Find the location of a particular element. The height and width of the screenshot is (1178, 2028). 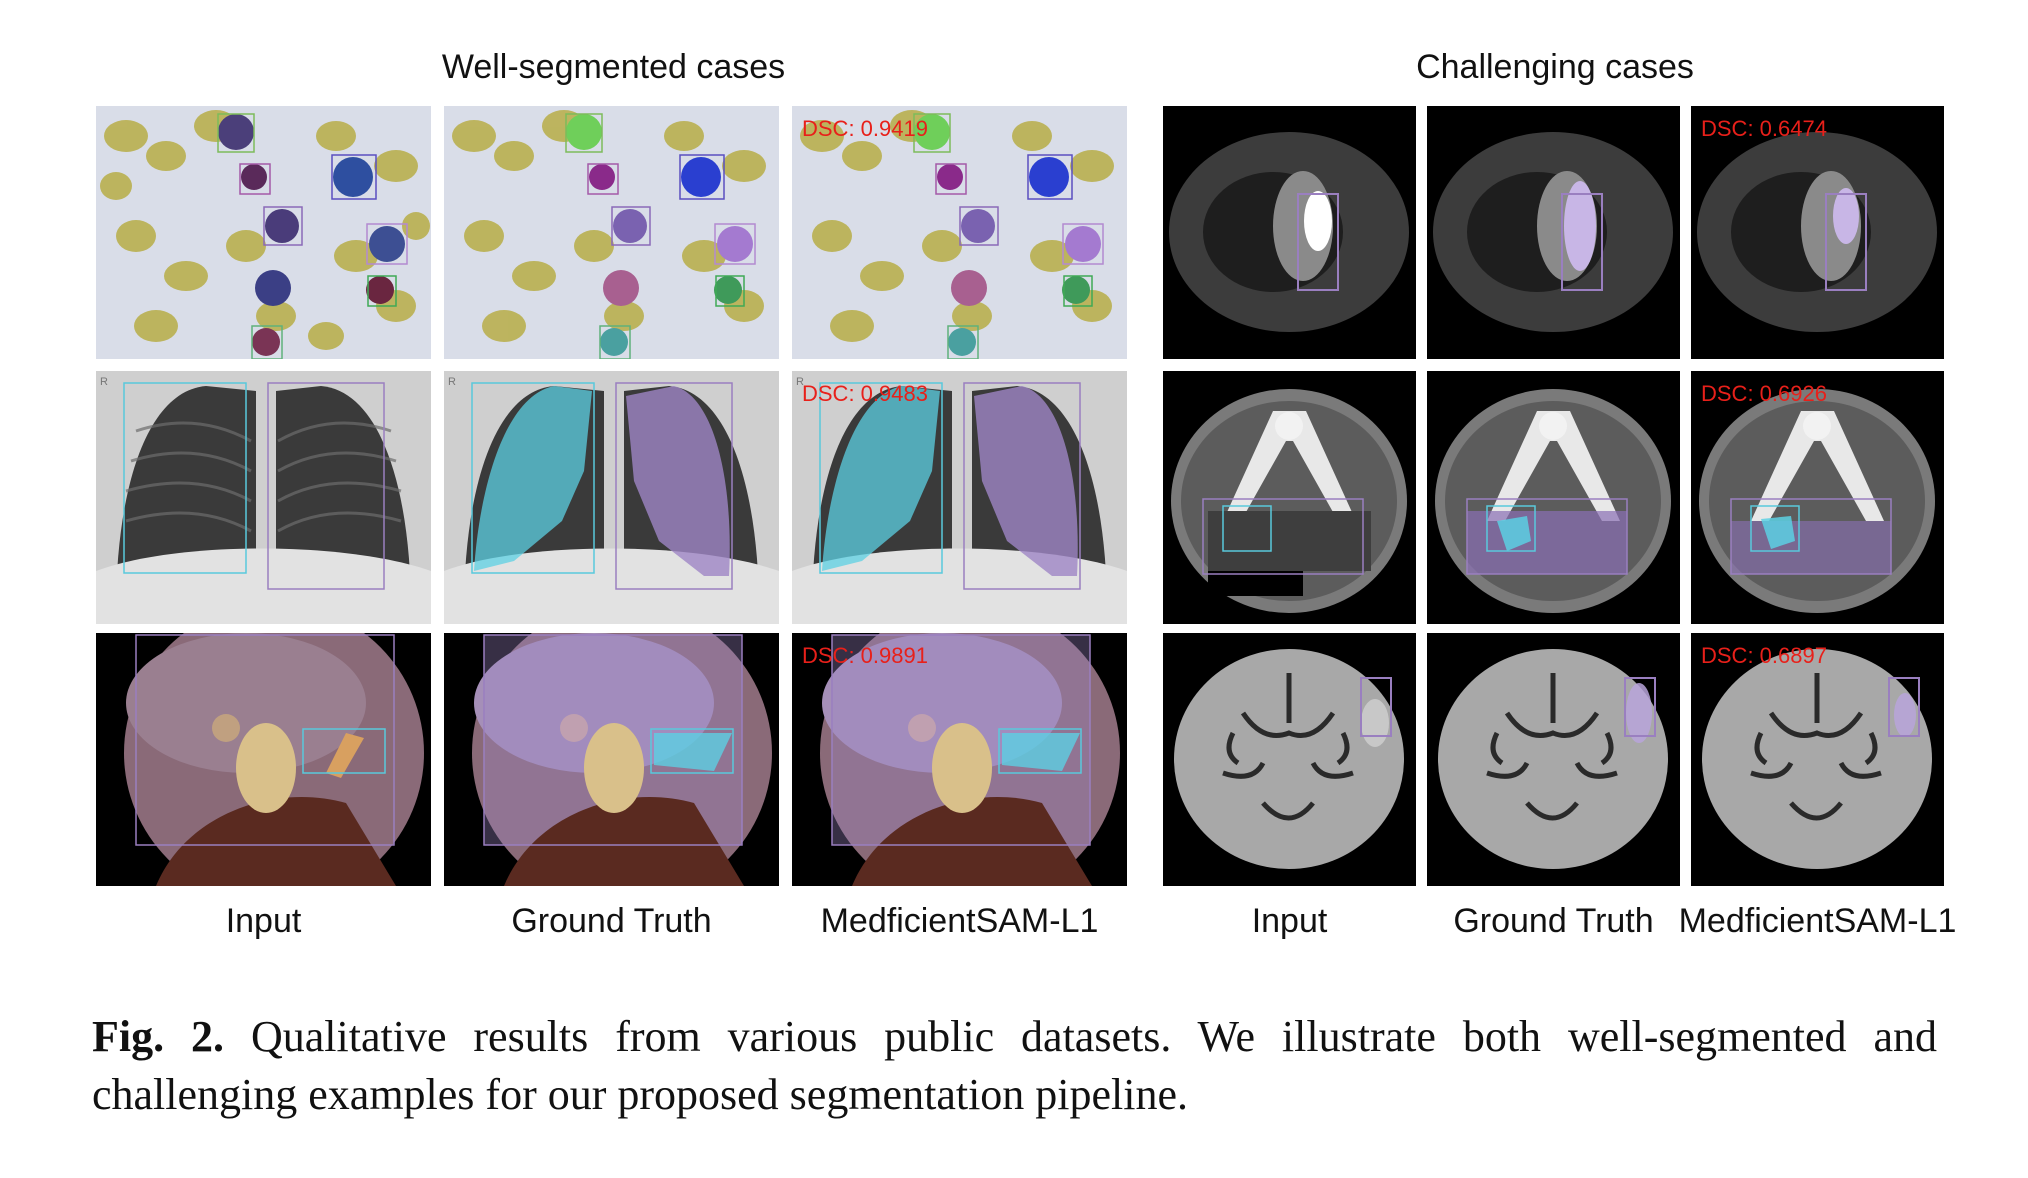

ct-input is located at coordinates (1289, 497).